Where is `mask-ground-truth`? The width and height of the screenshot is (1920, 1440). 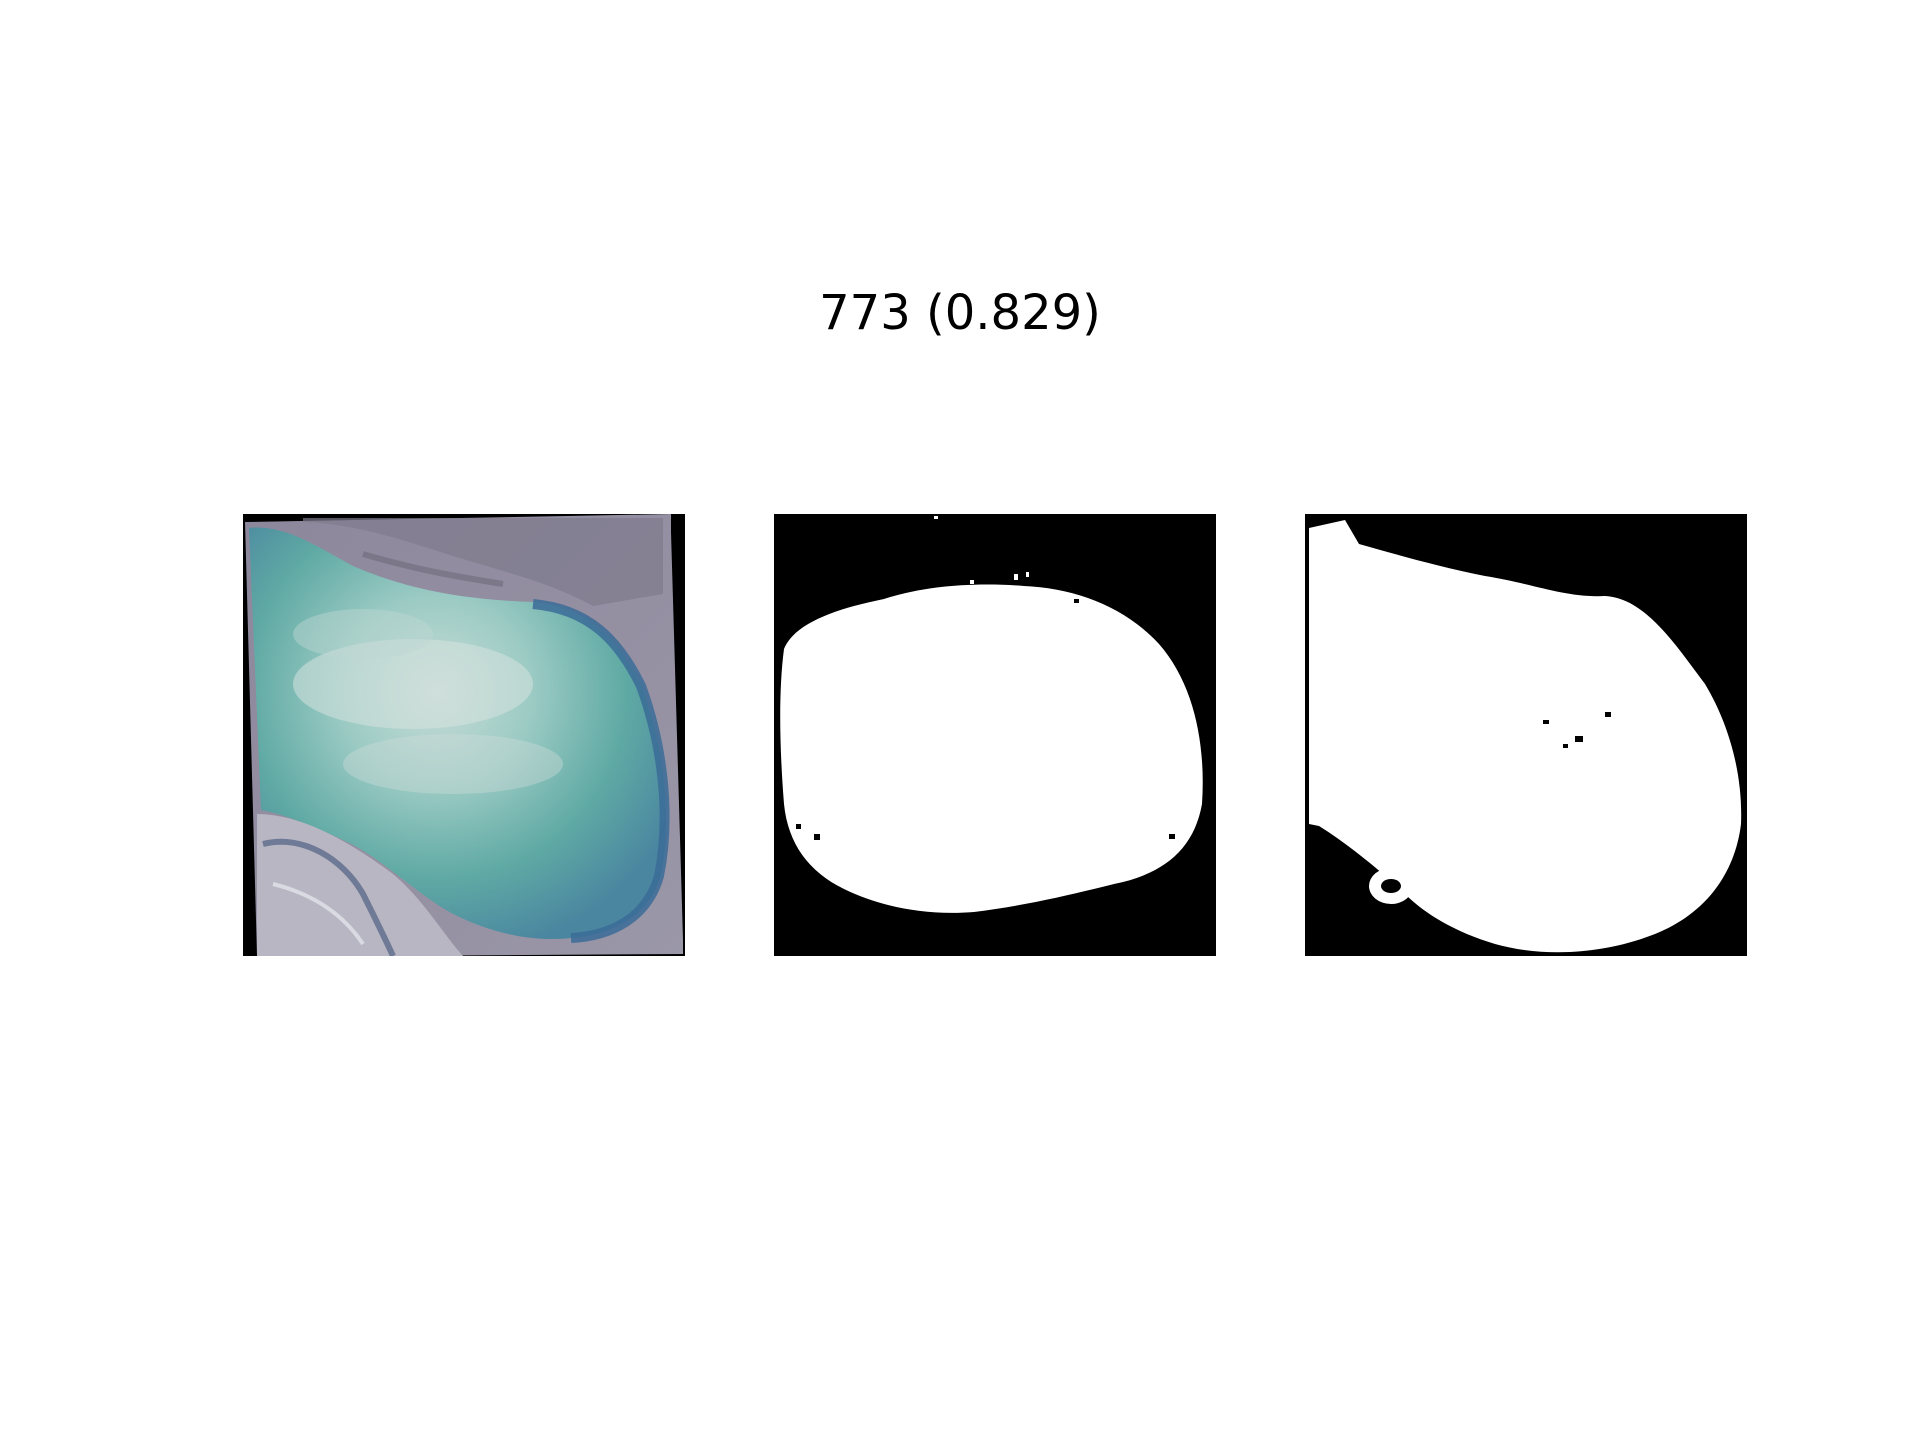 mask-ground-truth is located at coordinates (995, 735).